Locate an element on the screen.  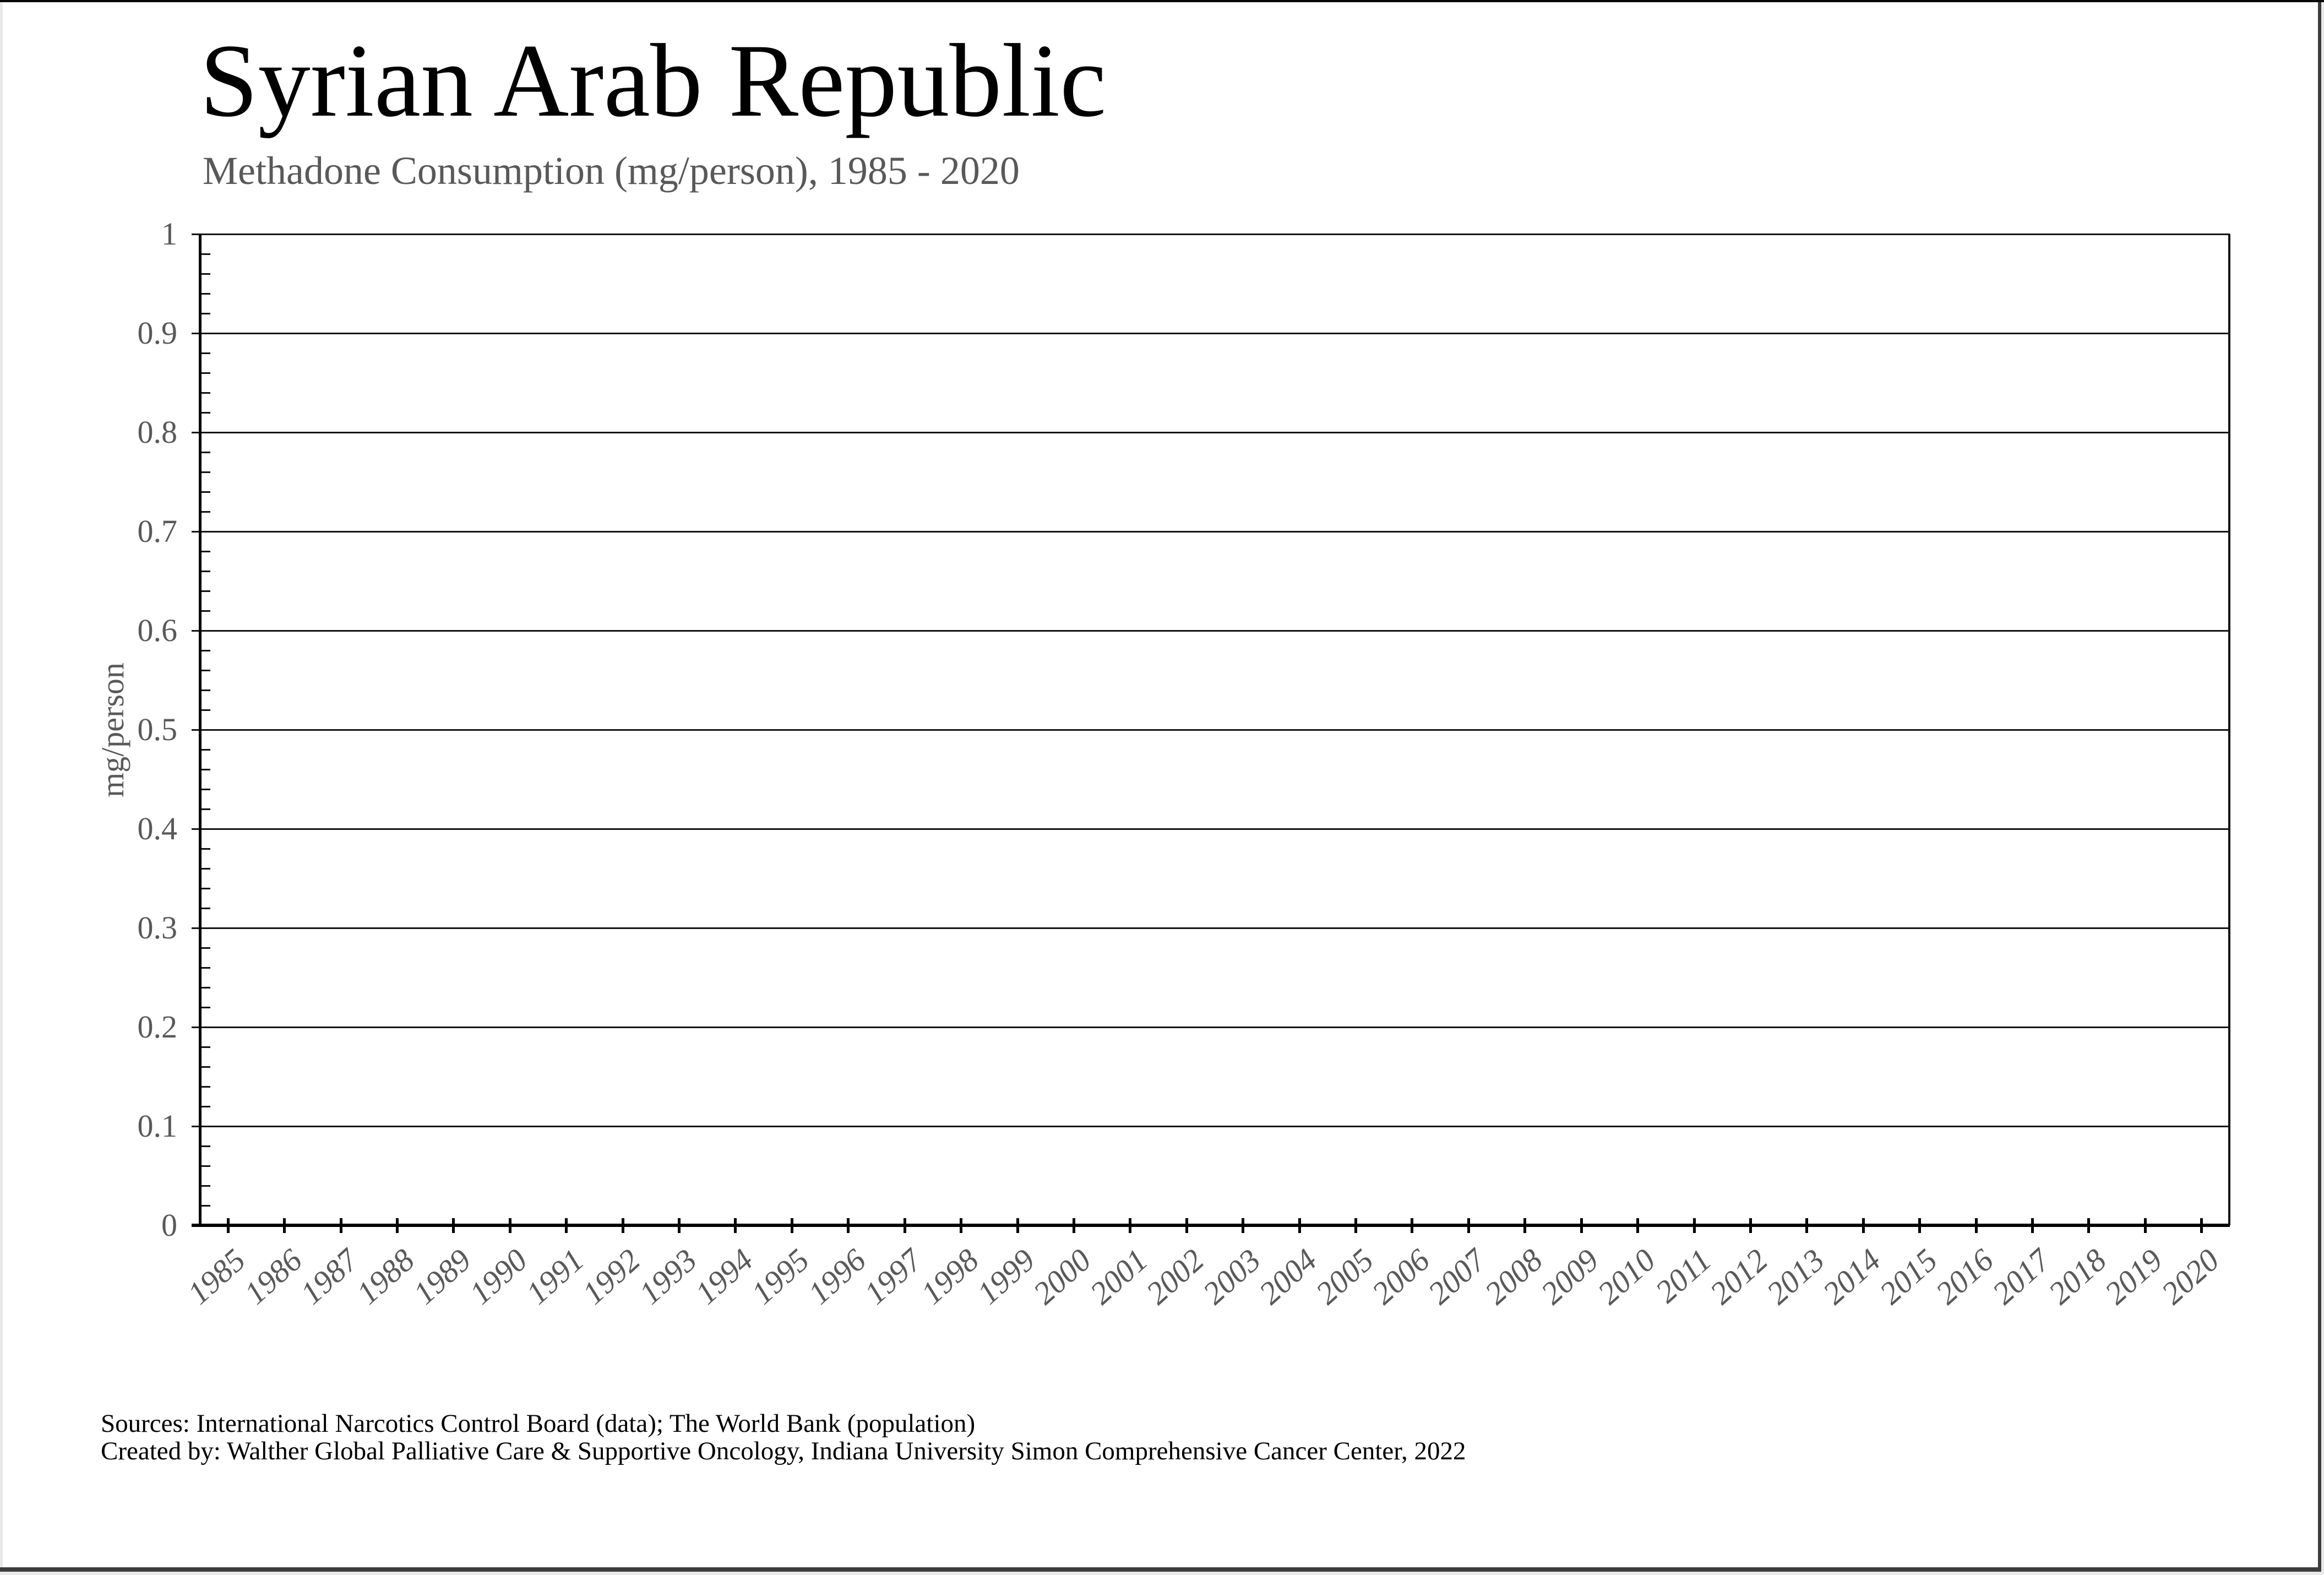
y-tick-label: 0 is located at coordinates (169, 1225).